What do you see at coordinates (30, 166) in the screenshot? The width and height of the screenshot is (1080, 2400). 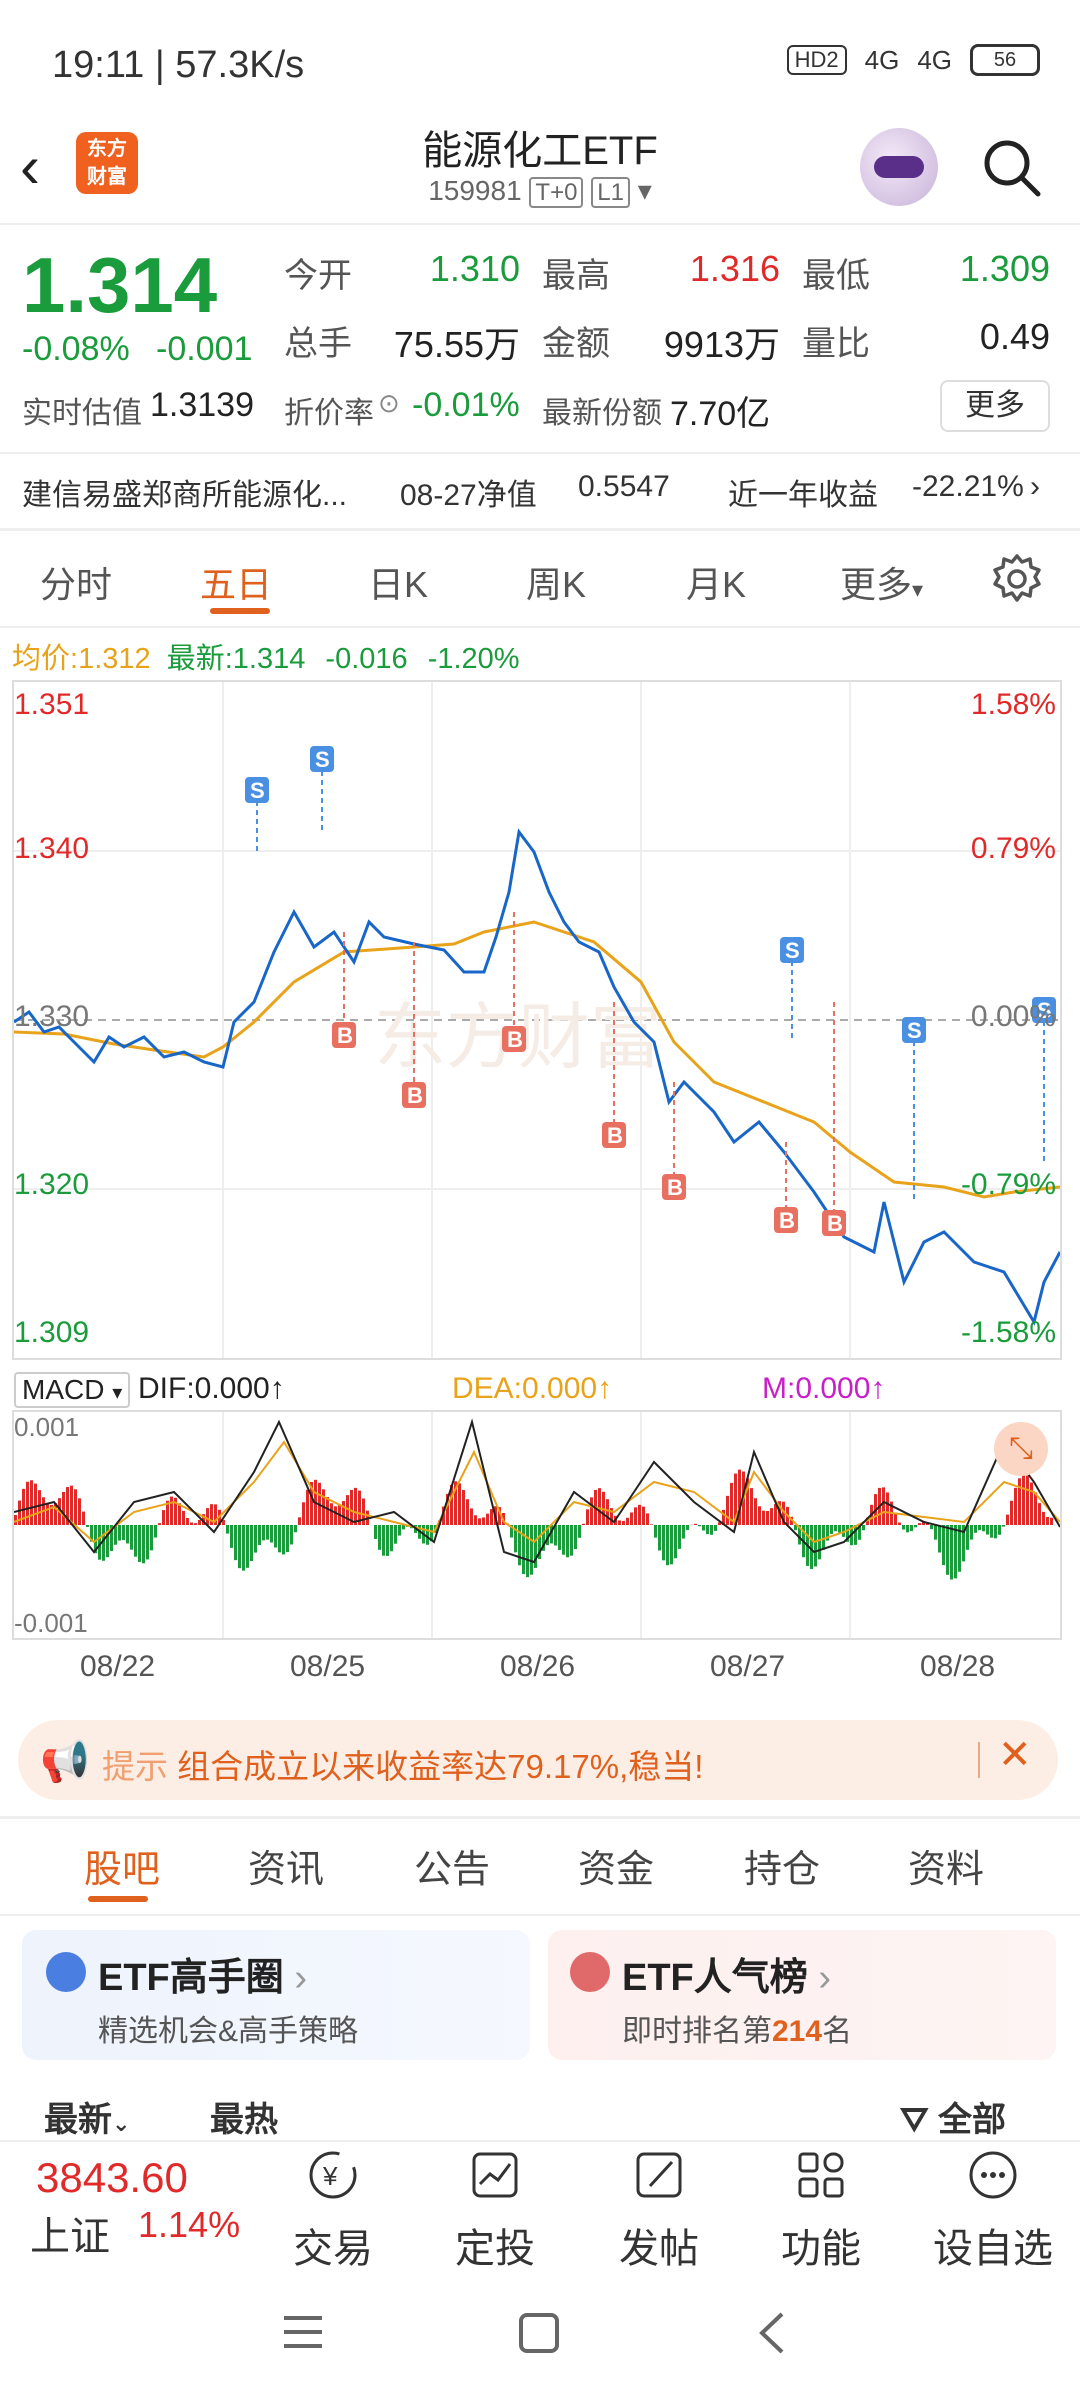 I see `back-icon: ‹` at bounding box center [30, 166].